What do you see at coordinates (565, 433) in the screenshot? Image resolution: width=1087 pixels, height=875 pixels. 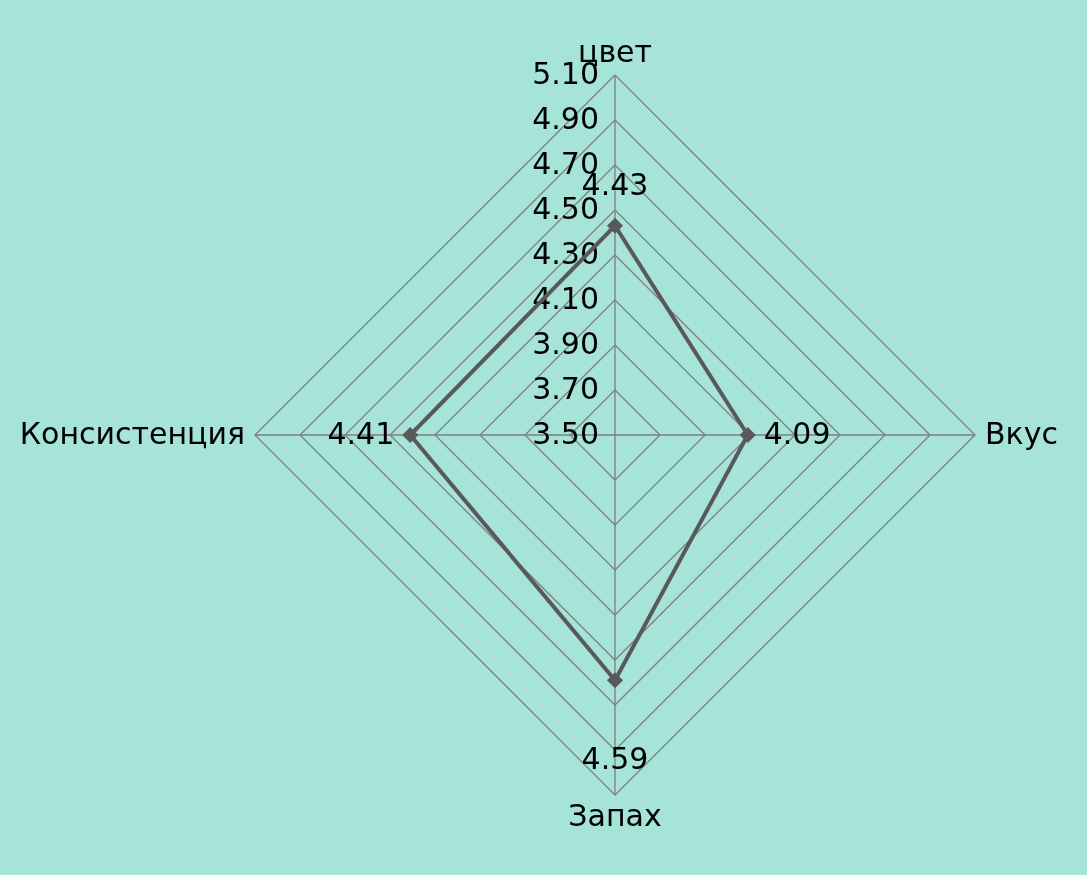 I see `y-tick-label: 3.50` at bounding box center [565, 433].